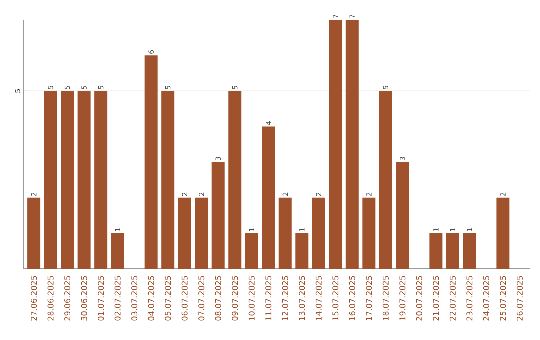  I want to click on x-tick-label: 18.07.2025, so click(385, 298).